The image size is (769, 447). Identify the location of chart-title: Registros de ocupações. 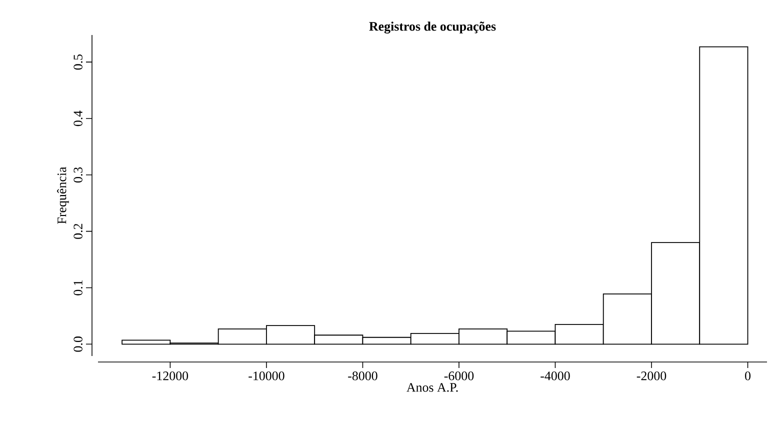
(432, 28).